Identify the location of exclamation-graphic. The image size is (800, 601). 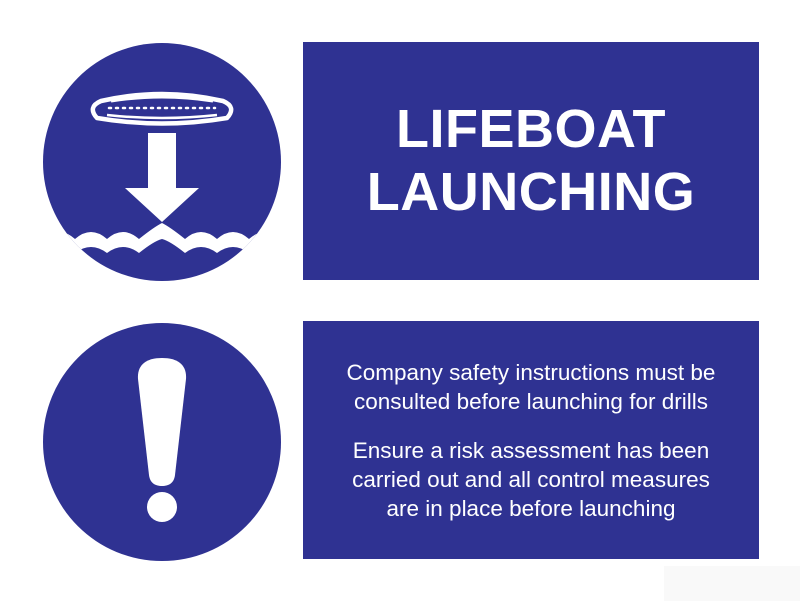
(162, 442).